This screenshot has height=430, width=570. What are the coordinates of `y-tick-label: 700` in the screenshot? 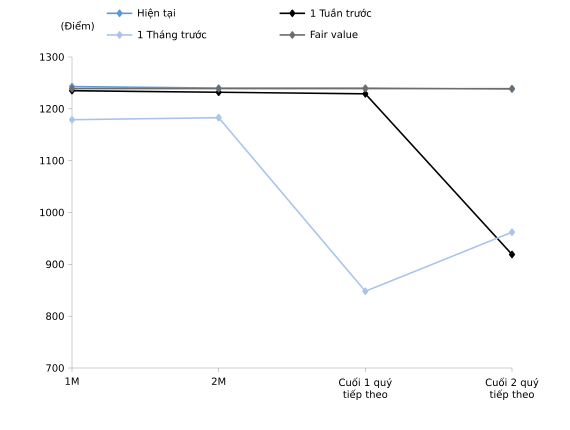 It's located at (55, 368).